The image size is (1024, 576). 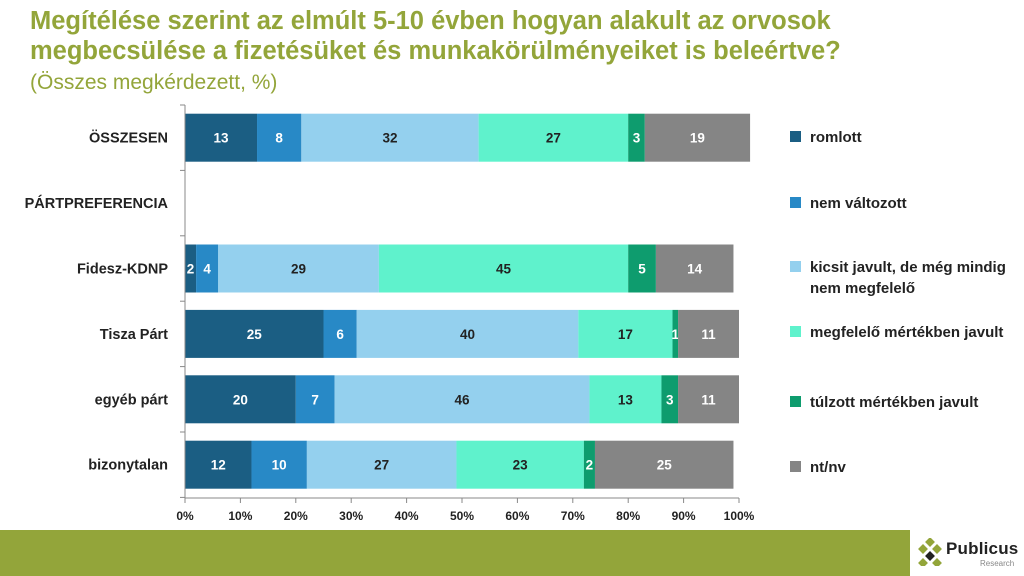 I want to click on data-label: 46, so click(x=462, y=399).